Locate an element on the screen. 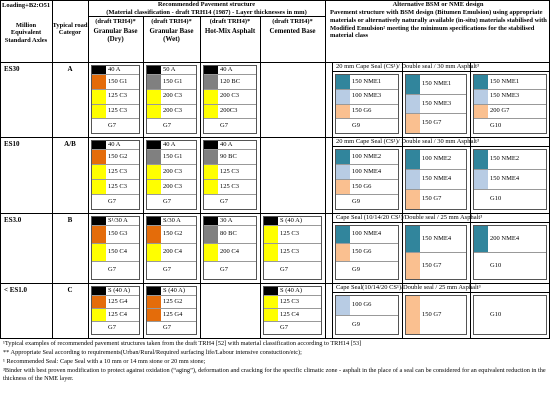 The width and height of the screenshot is (550, 404). layer: G10 is located at coordinates (510, 125).